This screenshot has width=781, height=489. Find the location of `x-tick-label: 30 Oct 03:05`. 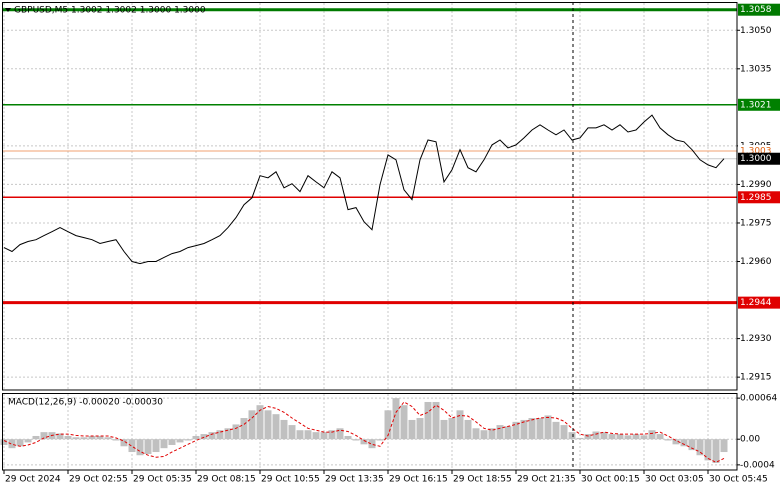

x-tick-label: 30 Oct 03:05 is located at coordinates (674, 480).